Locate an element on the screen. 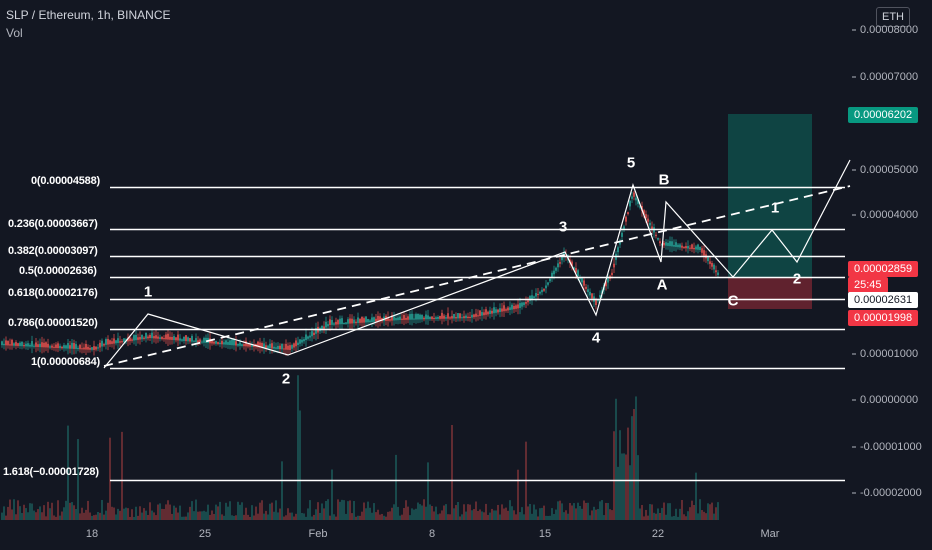 The height and width of the screenshot is (550, 932). wave-label: 1 is located at coordinates (775, 208).